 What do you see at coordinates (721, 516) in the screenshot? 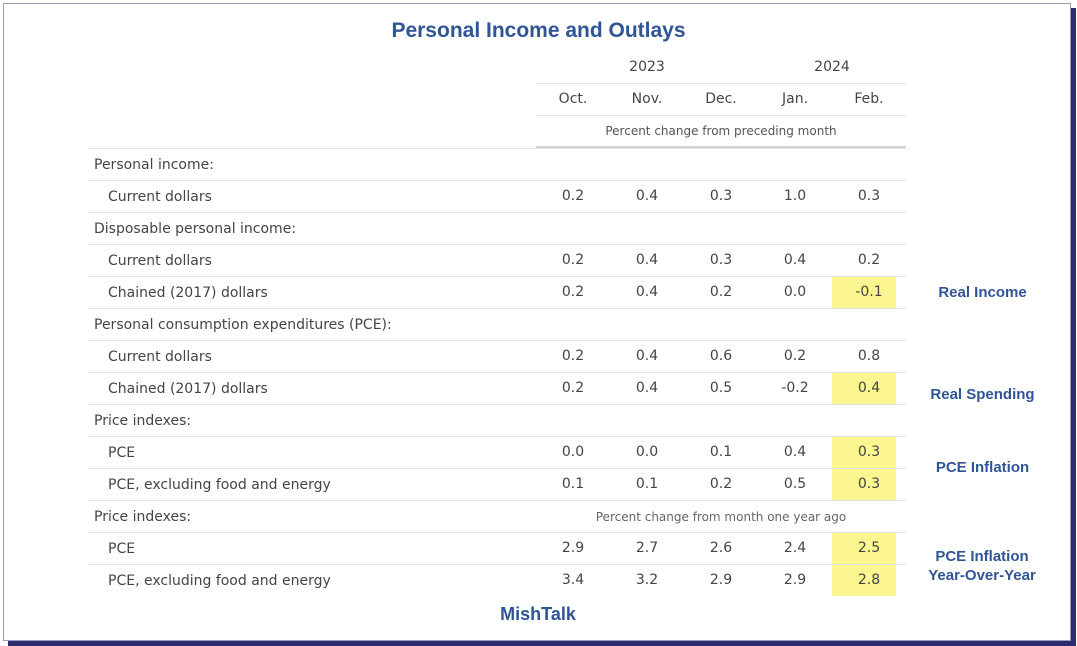
I see `unit-note: Percent change from month one year ago` at bounding box center [721, 516].